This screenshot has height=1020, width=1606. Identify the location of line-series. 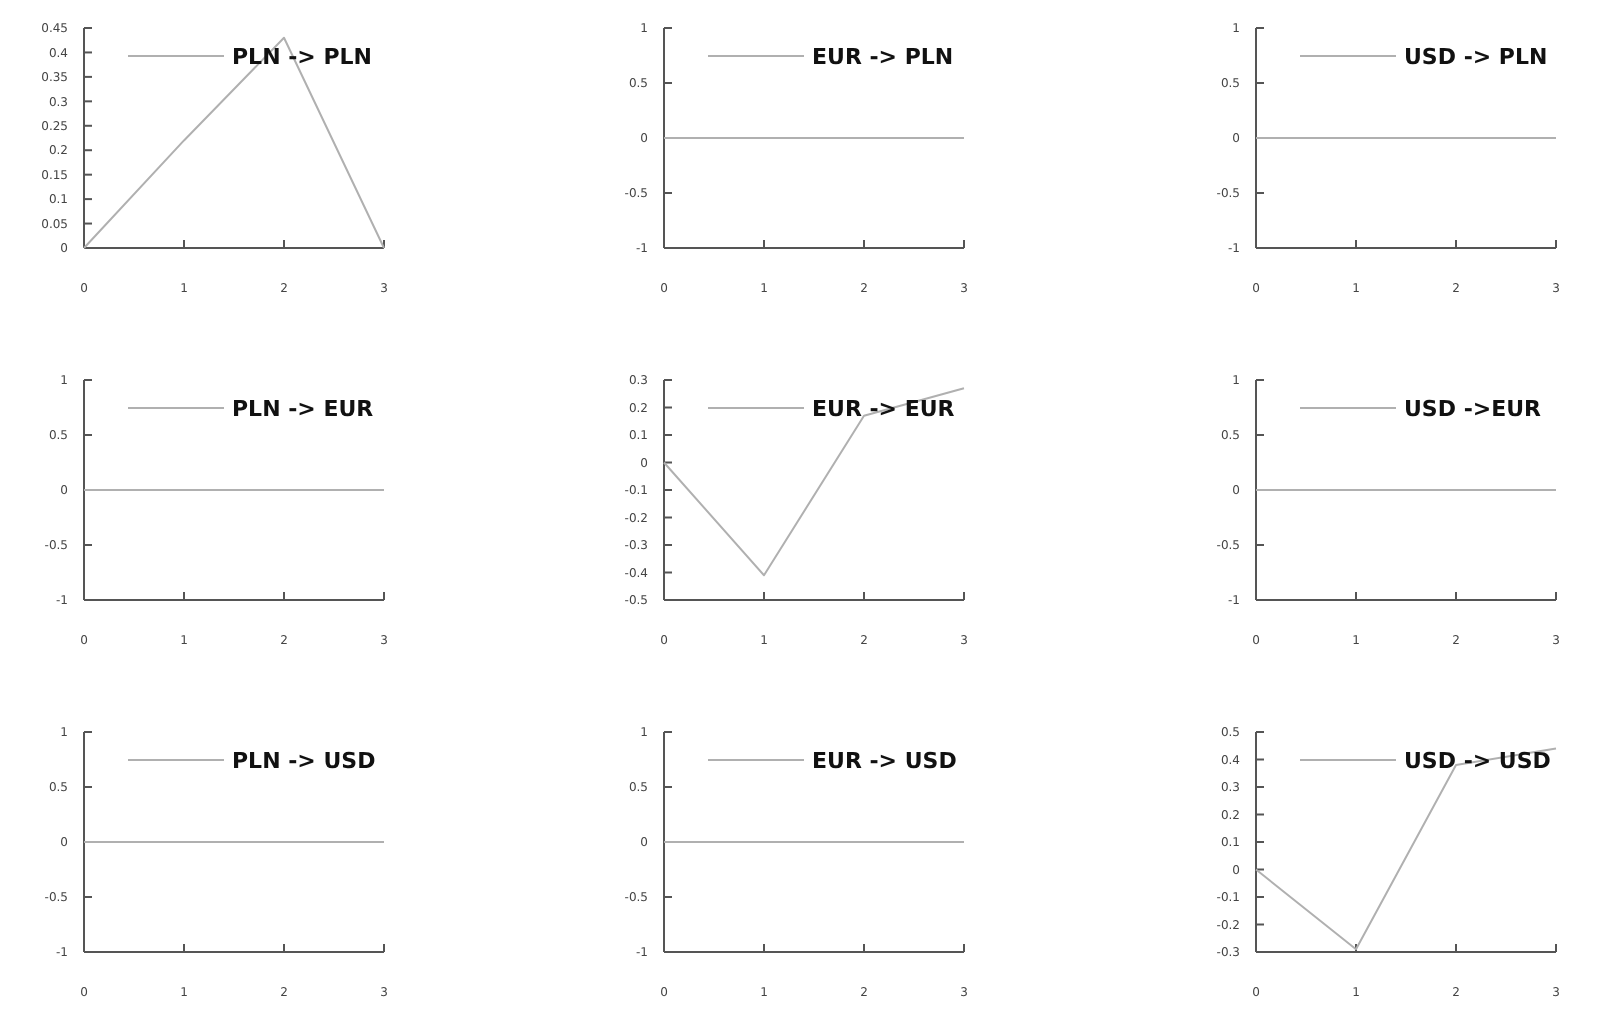
(814, 482).